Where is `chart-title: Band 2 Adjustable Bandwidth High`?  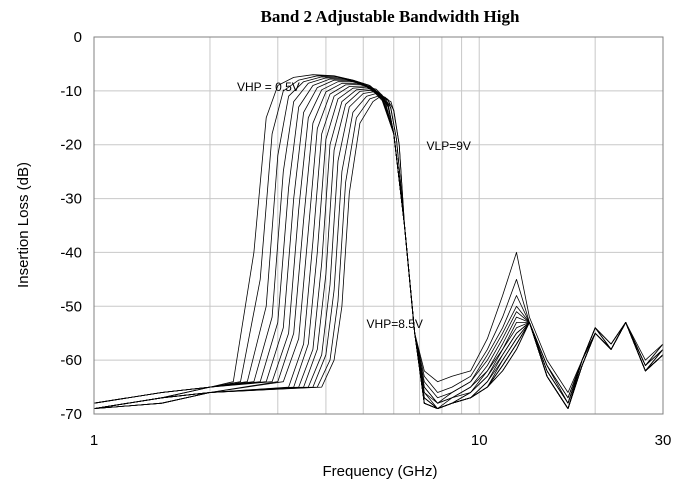 chart-title: Band 2 Adjustable Bandwidth High is located at coordinates (390, 16).